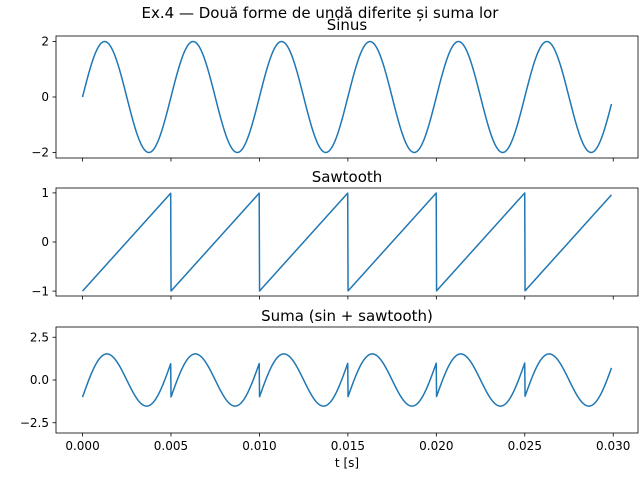  What do you see at coordinates (525, 446) in the screenshot?
I see `x-tick-label: 0.025` at bounding box center [525, 446].